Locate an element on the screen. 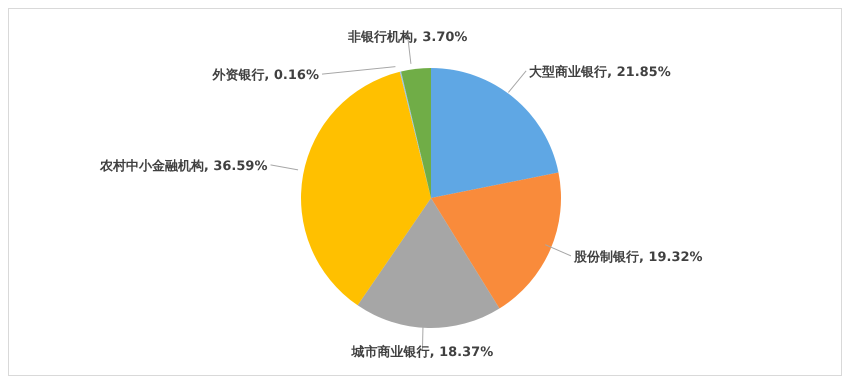  slice-label: 大型商业银行, 21.85% is located at coordinates (600, 72).